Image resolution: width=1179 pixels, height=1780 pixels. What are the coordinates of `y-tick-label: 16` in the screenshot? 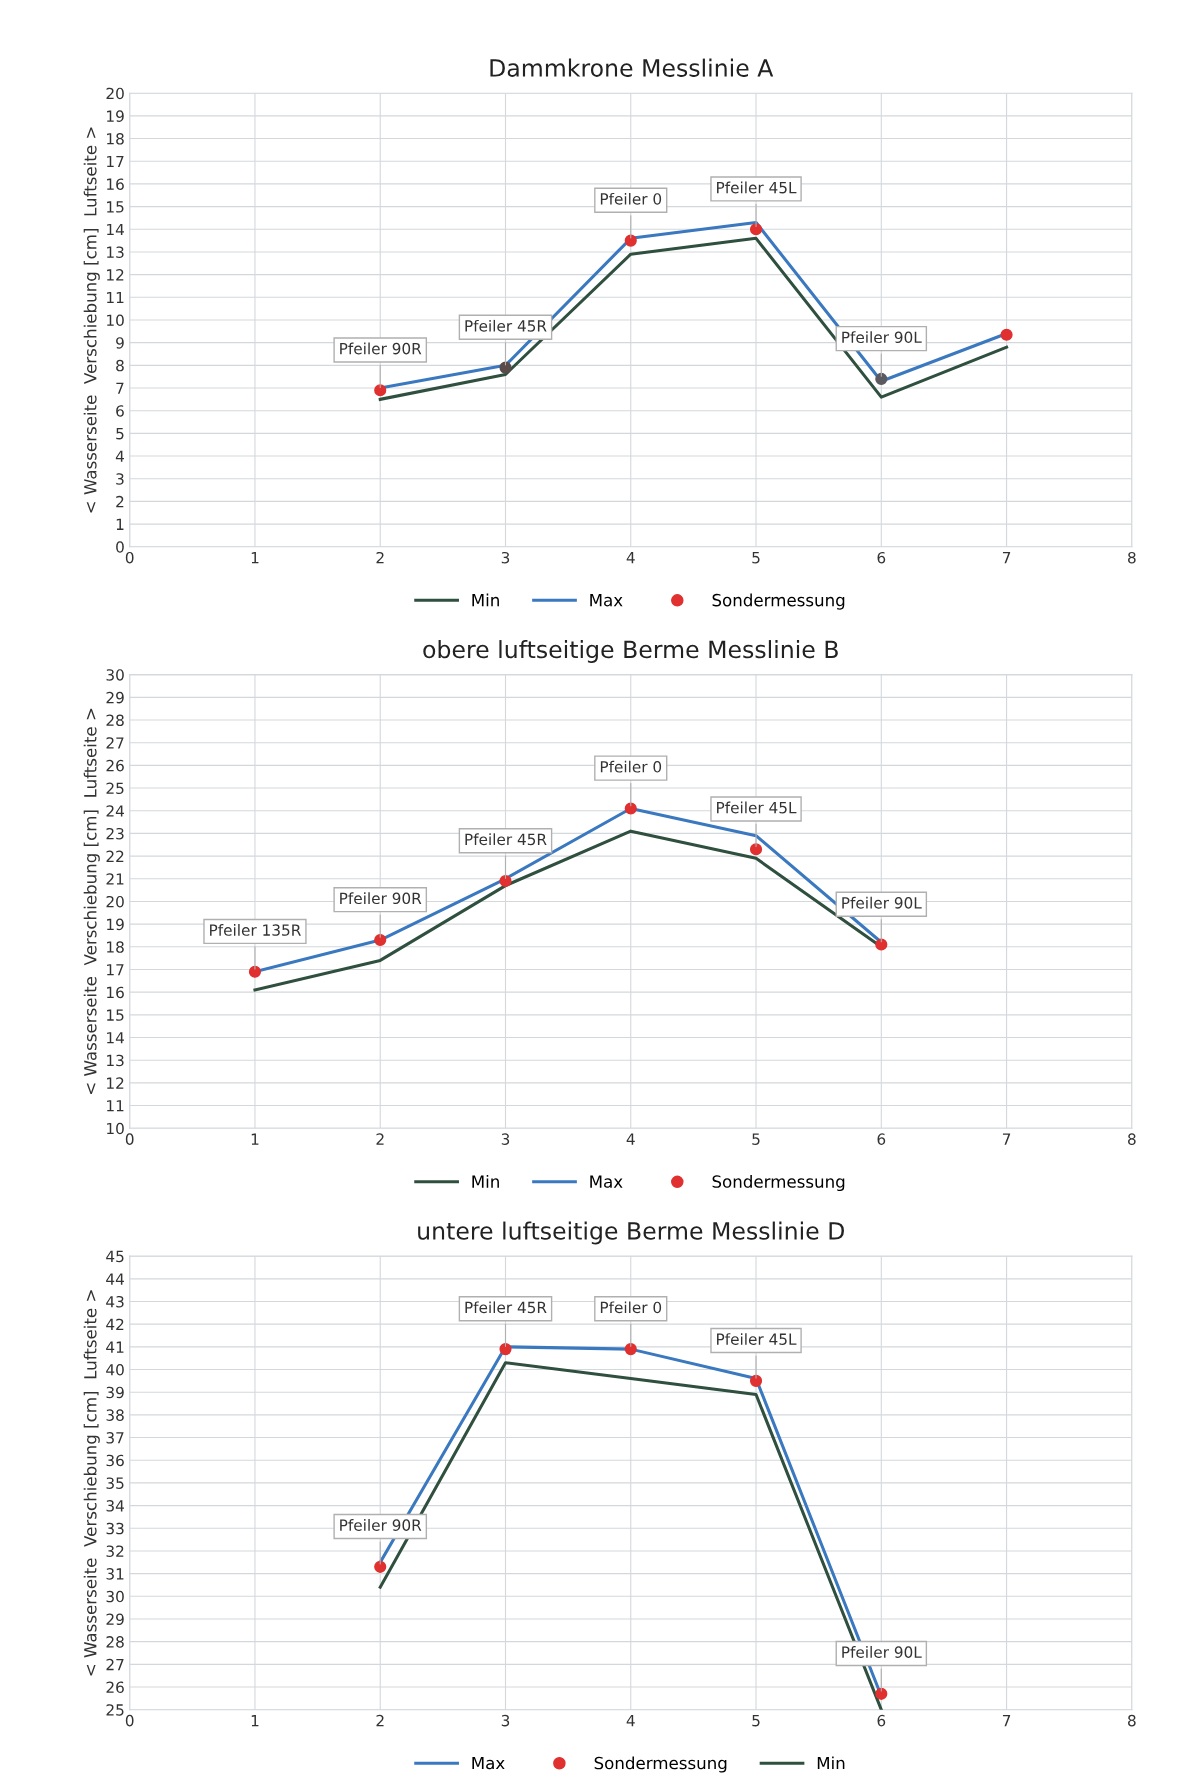 It's located at (115, 992).